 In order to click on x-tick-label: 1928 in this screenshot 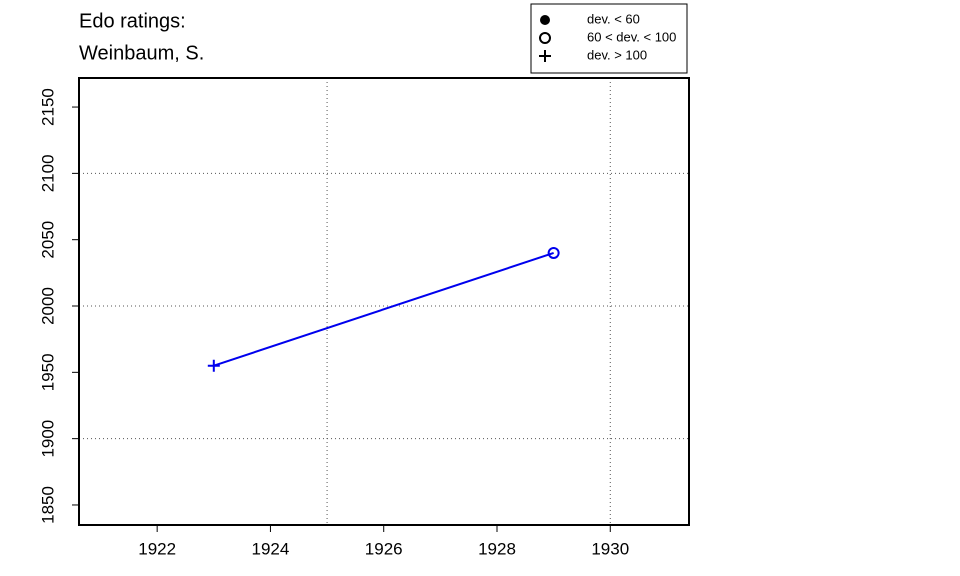, I will do `click(497, 548)`.